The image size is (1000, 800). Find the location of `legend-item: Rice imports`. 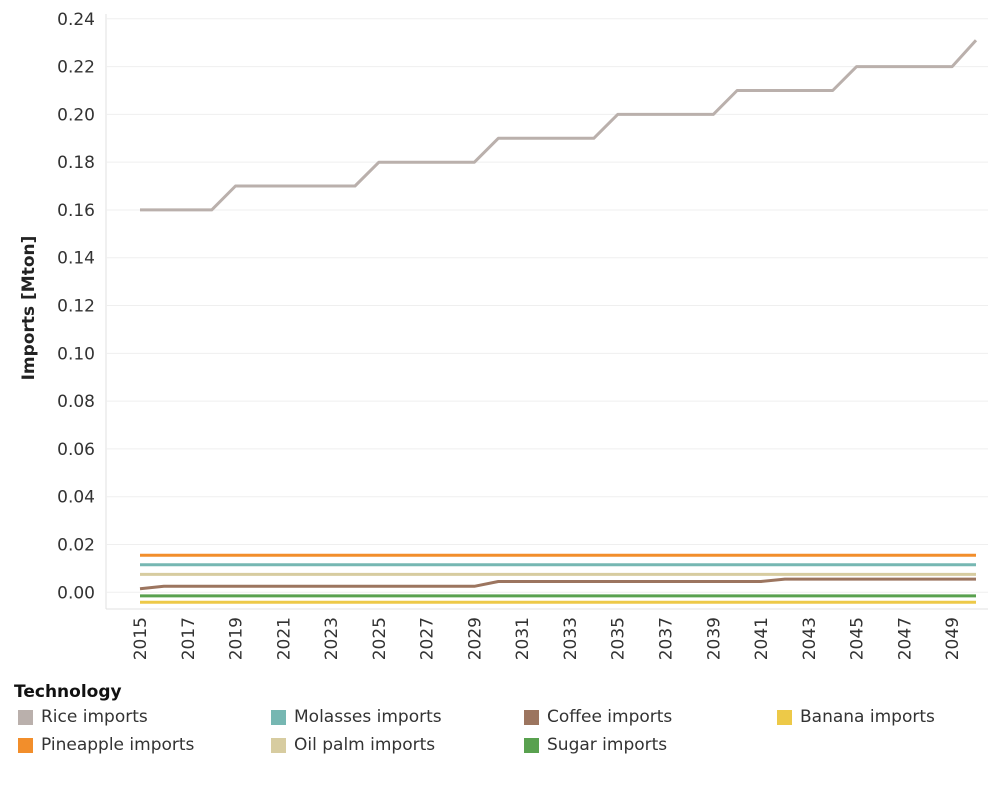

legend-item: Rice imports is located at coordinates (140, 717).